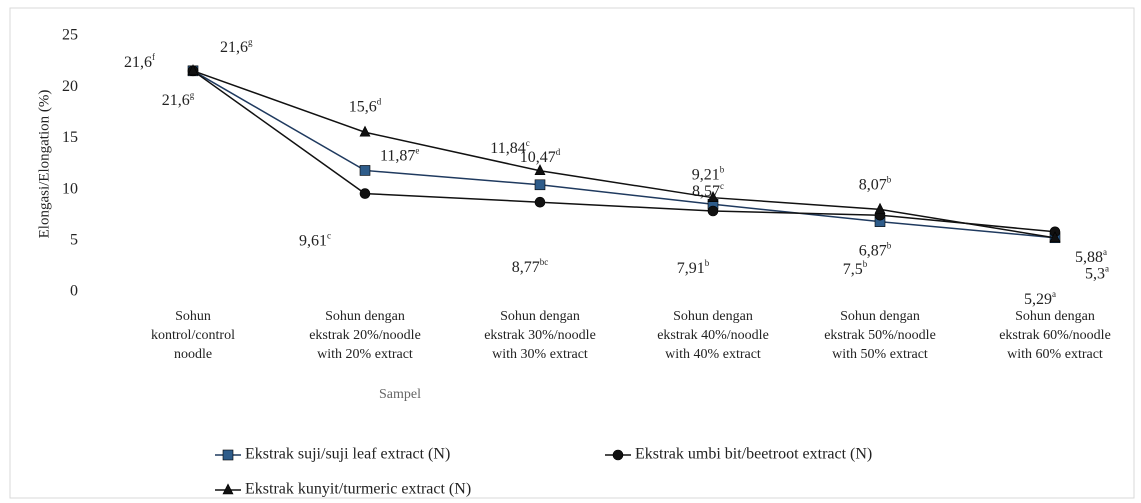  Describe the element at coordinates (544, 262) in the screenshot. I see `data-label-letter: bc` at that location.